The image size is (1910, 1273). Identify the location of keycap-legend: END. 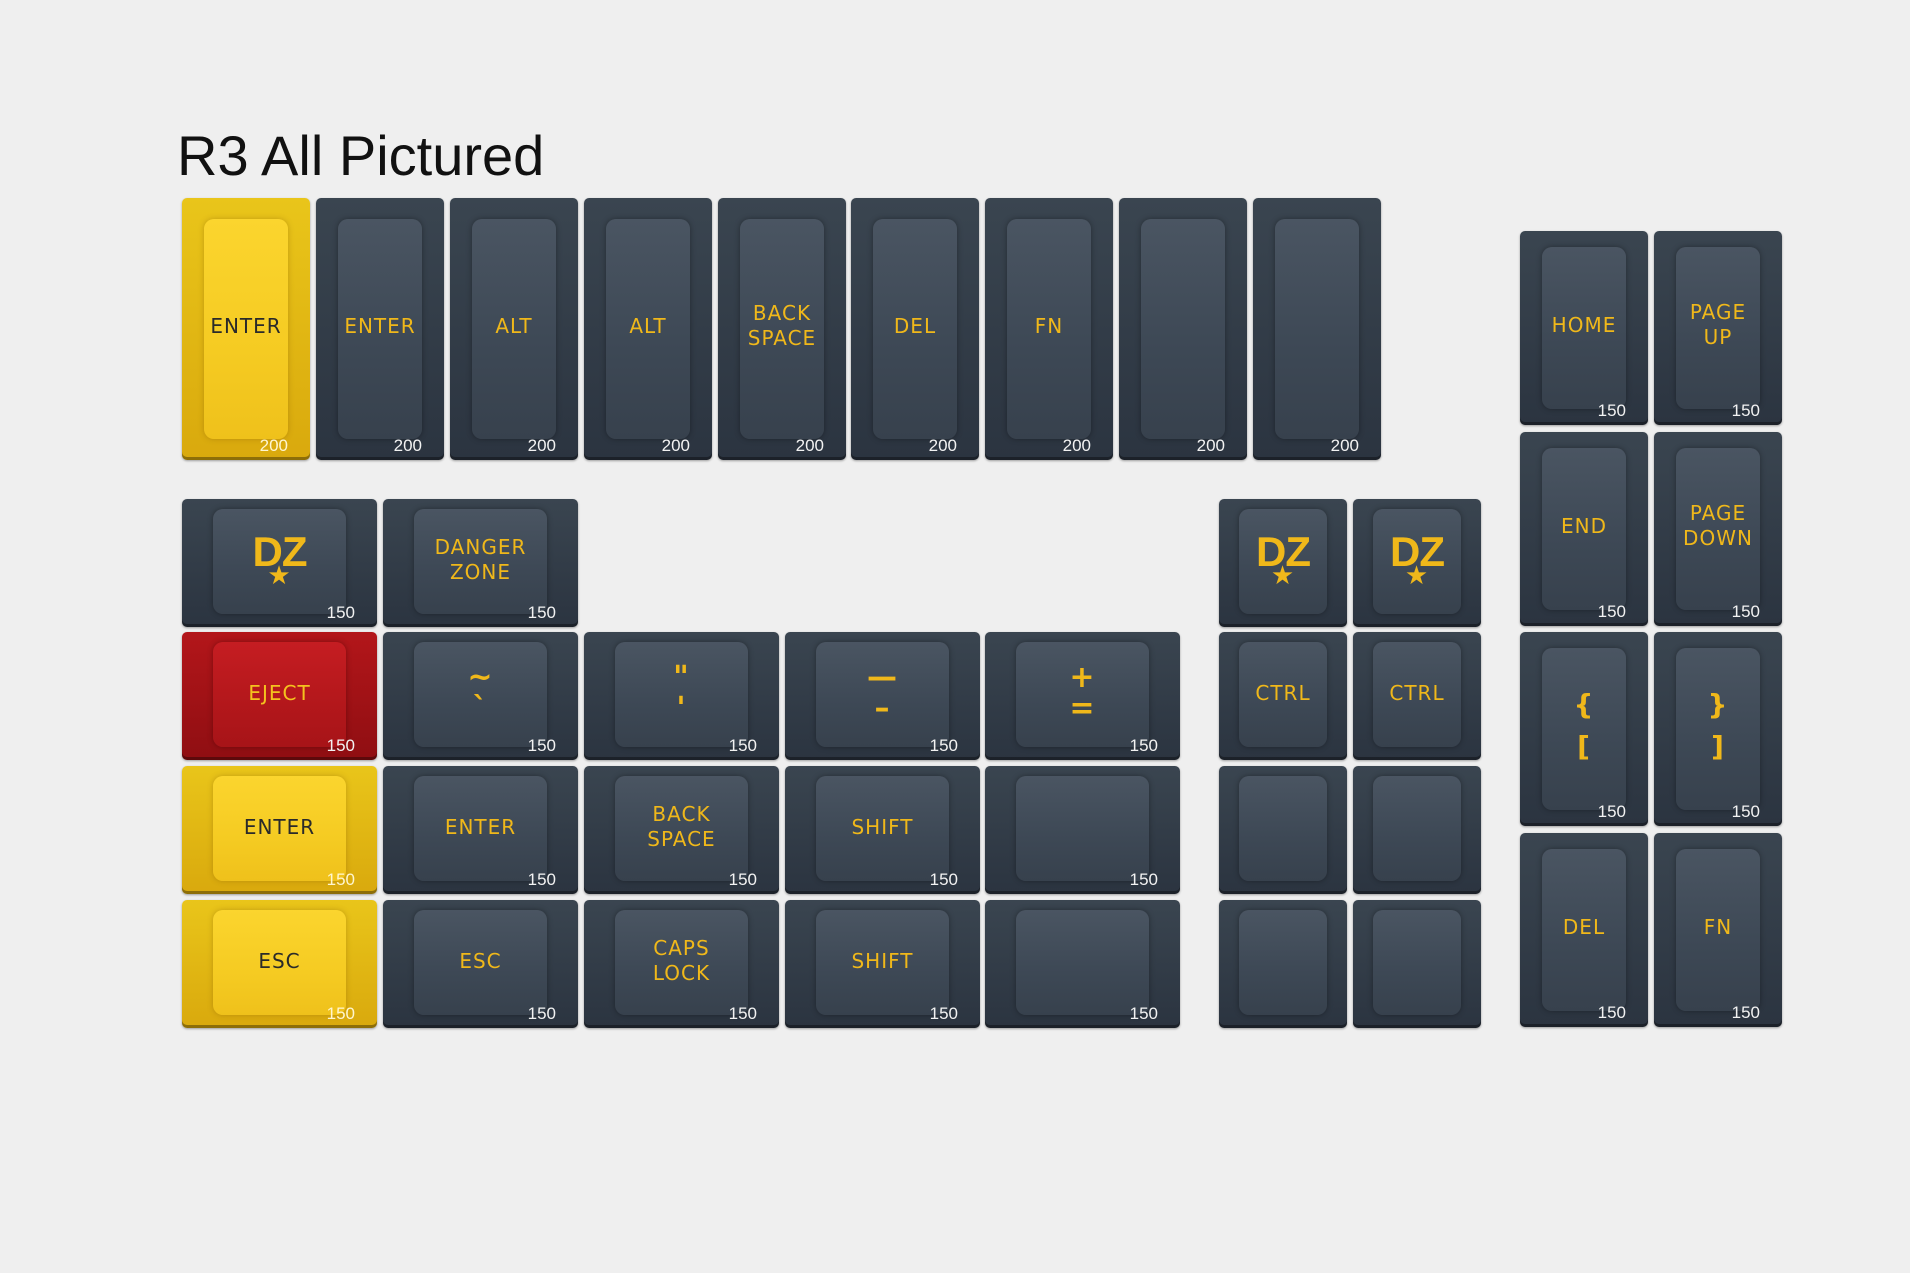
(1584, 525).